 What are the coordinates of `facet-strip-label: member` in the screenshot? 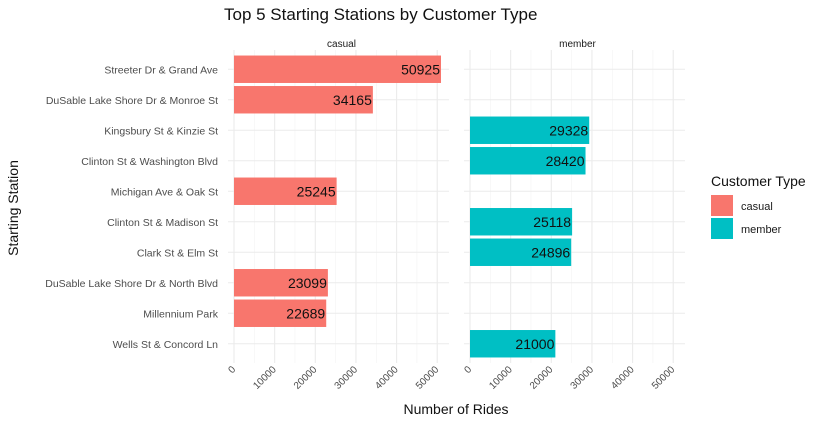 It's located at (577, 44).